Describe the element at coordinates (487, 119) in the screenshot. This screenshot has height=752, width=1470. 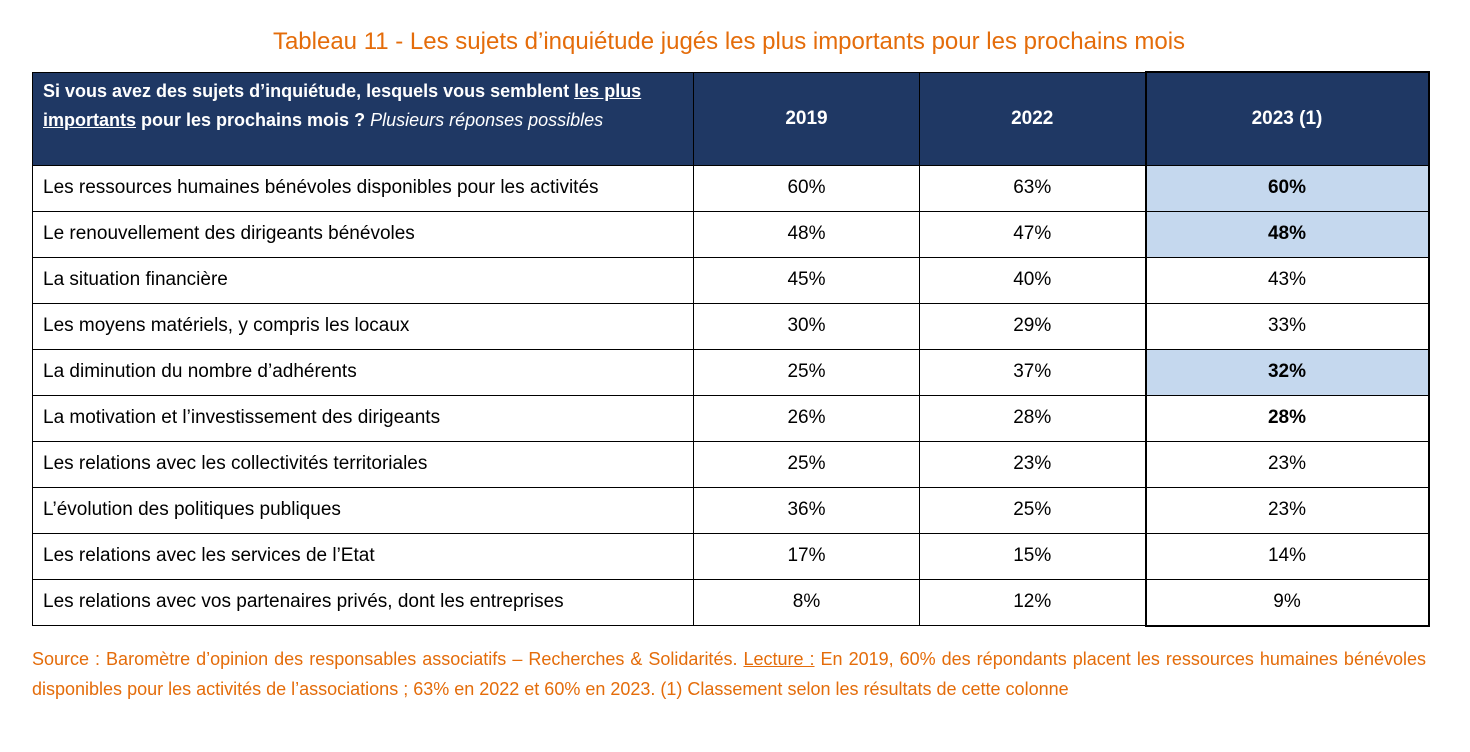
I see `question-text-italic: Plusieurs réponses possibles` at that location.